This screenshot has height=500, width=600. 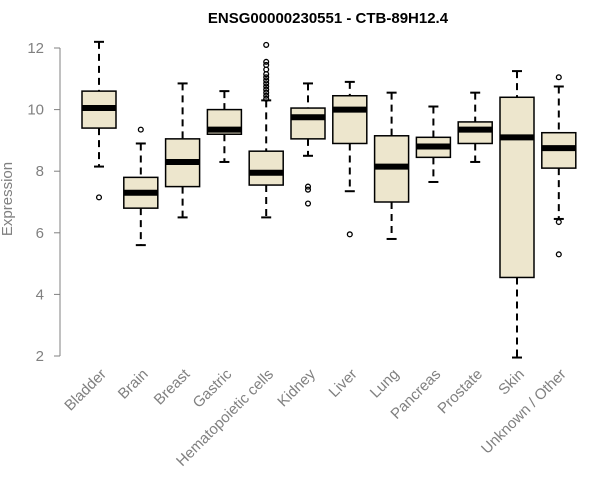 What do you see at coordinates (182, 150) in the screenshot?
I see `box-breast` at bounding box center [182, 150].